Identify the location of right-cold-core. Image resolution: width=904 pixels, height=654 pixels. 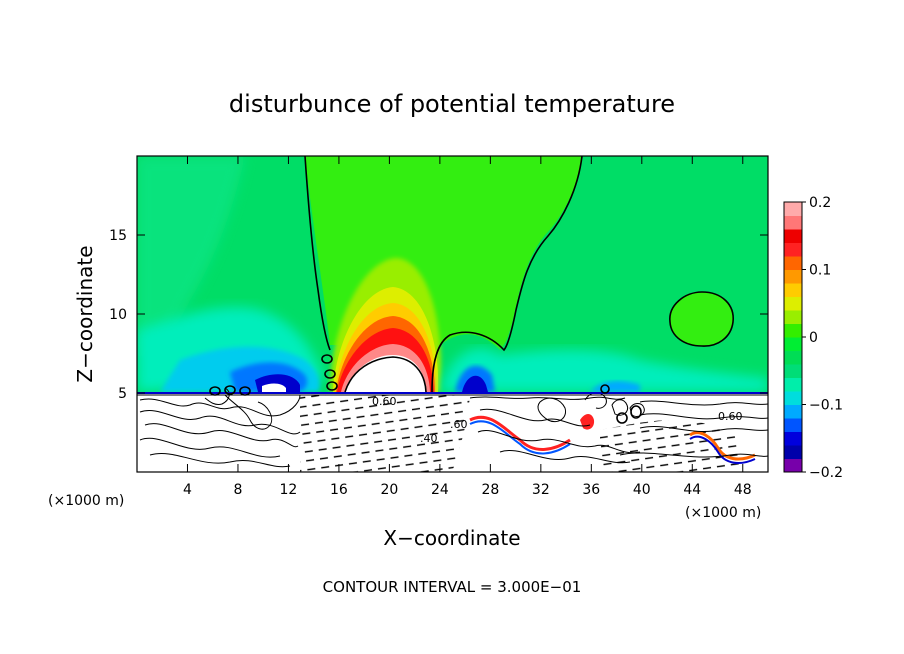
(475, 383).